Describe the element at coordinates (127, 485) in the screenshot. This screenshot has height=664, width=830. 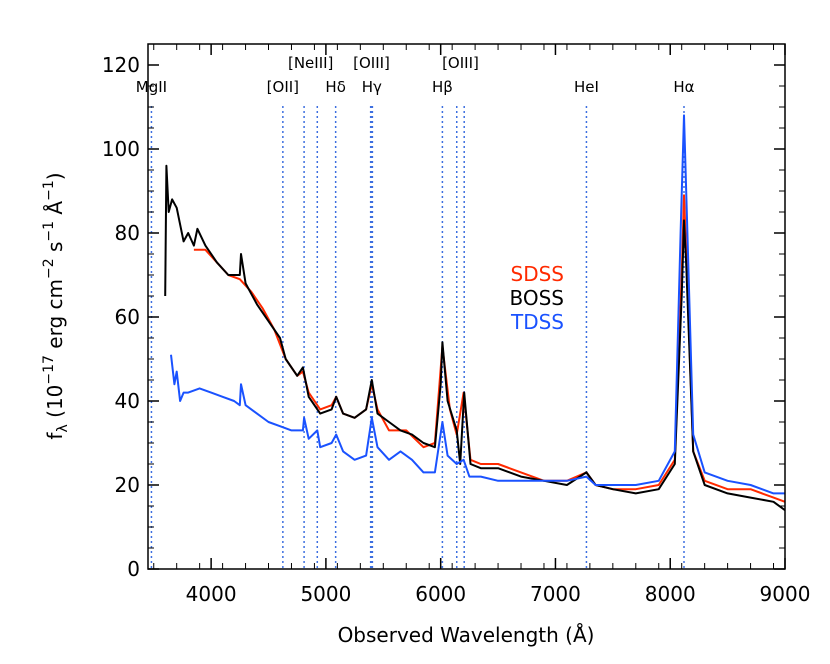
I see `y-tick-label: 20` at that location.